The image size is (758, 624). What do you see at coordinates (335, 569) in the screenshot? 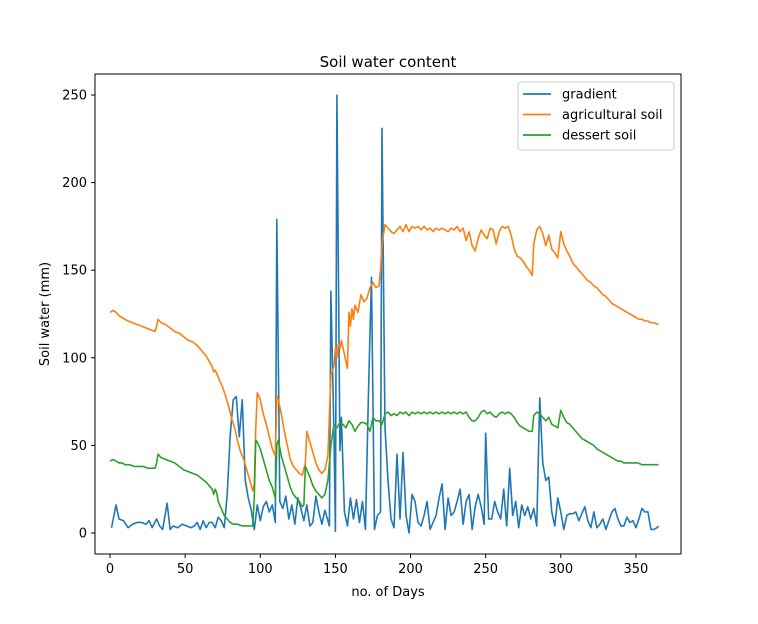
I see `x-tick-label: 150` at bounding box center [335, 569].